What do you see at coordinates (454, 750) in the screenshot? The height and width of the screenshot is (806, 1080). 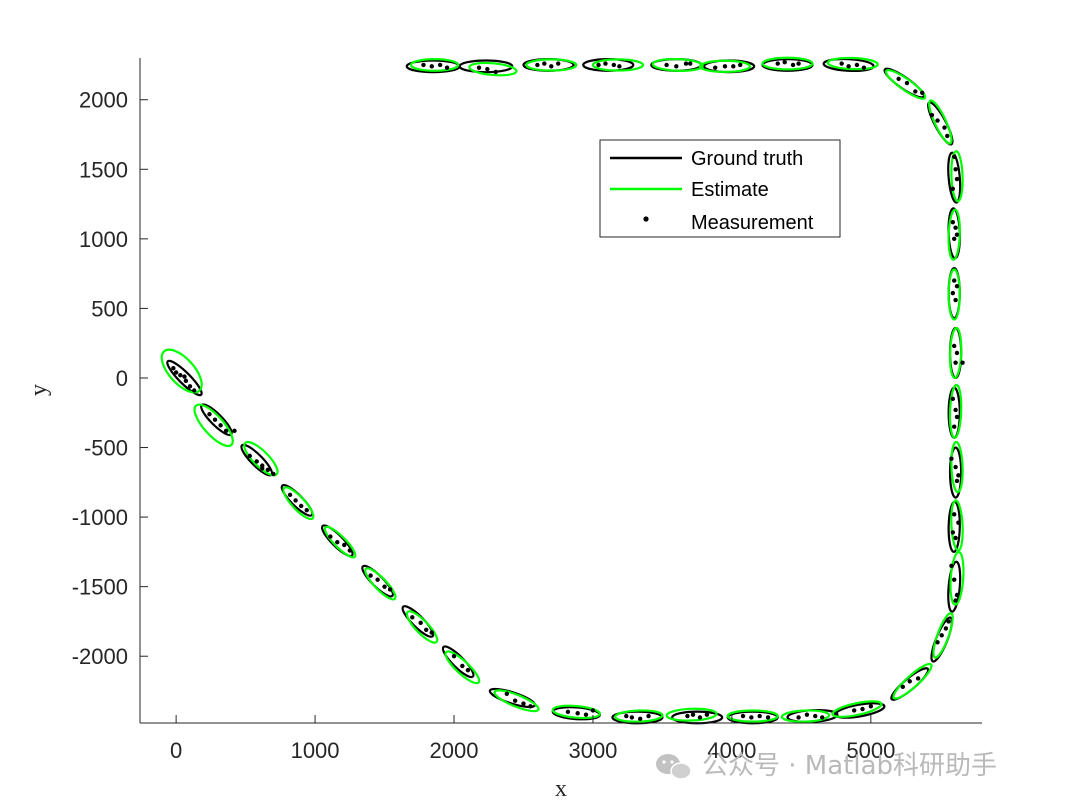 I see `x-tick-label-2: 2000` at bounding box center [454, 750].